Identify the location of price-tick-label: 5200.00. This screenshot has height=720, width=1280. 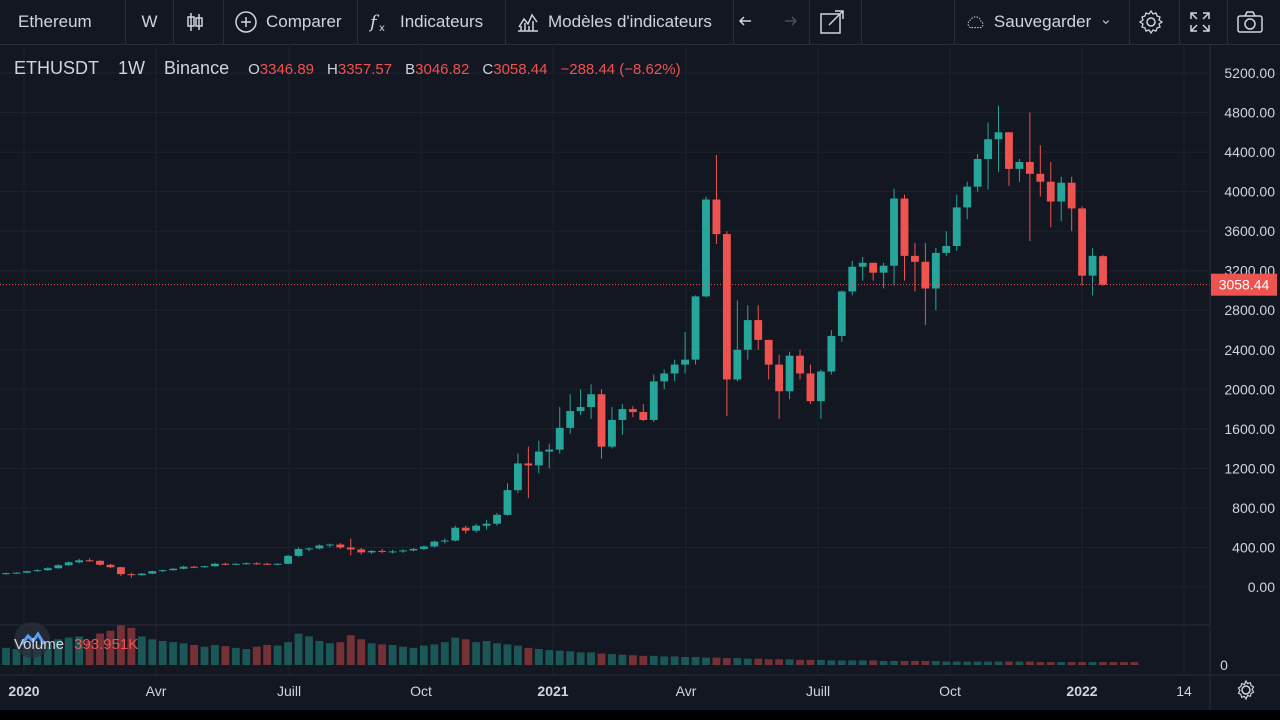
(1249, 73).